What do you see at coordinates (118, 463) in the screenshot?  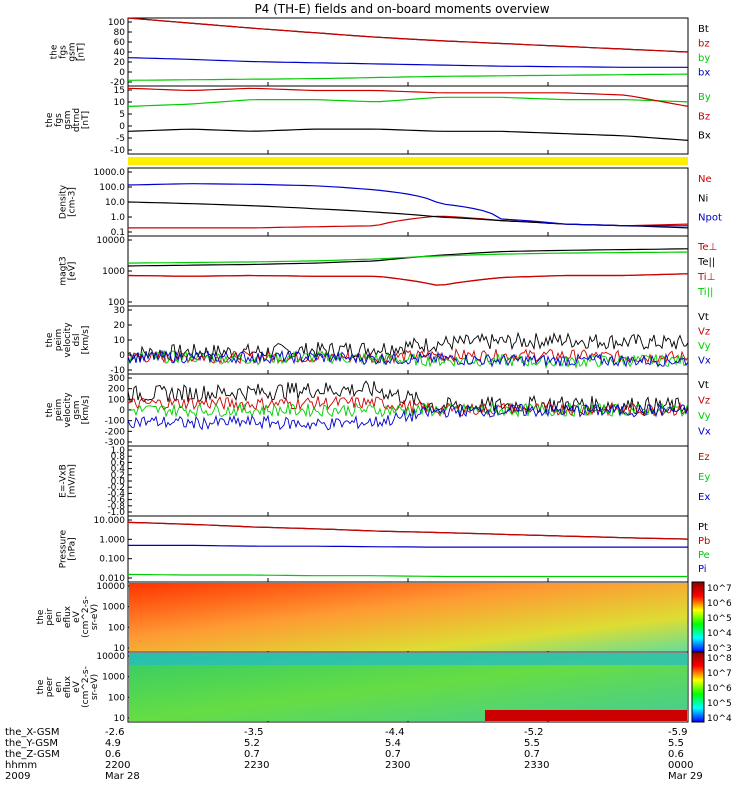 I see `y-tick-label: 0.6` at bounding box center [118, 463].